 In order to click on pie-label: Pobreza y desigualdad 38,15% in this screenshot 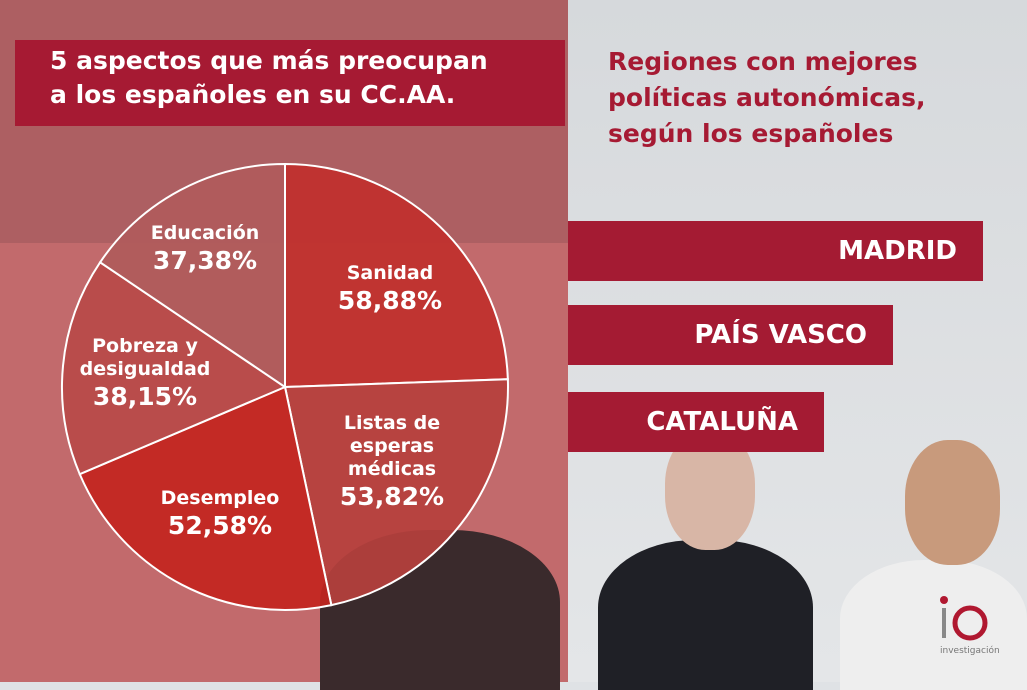, I will do `click(145, 374)`.